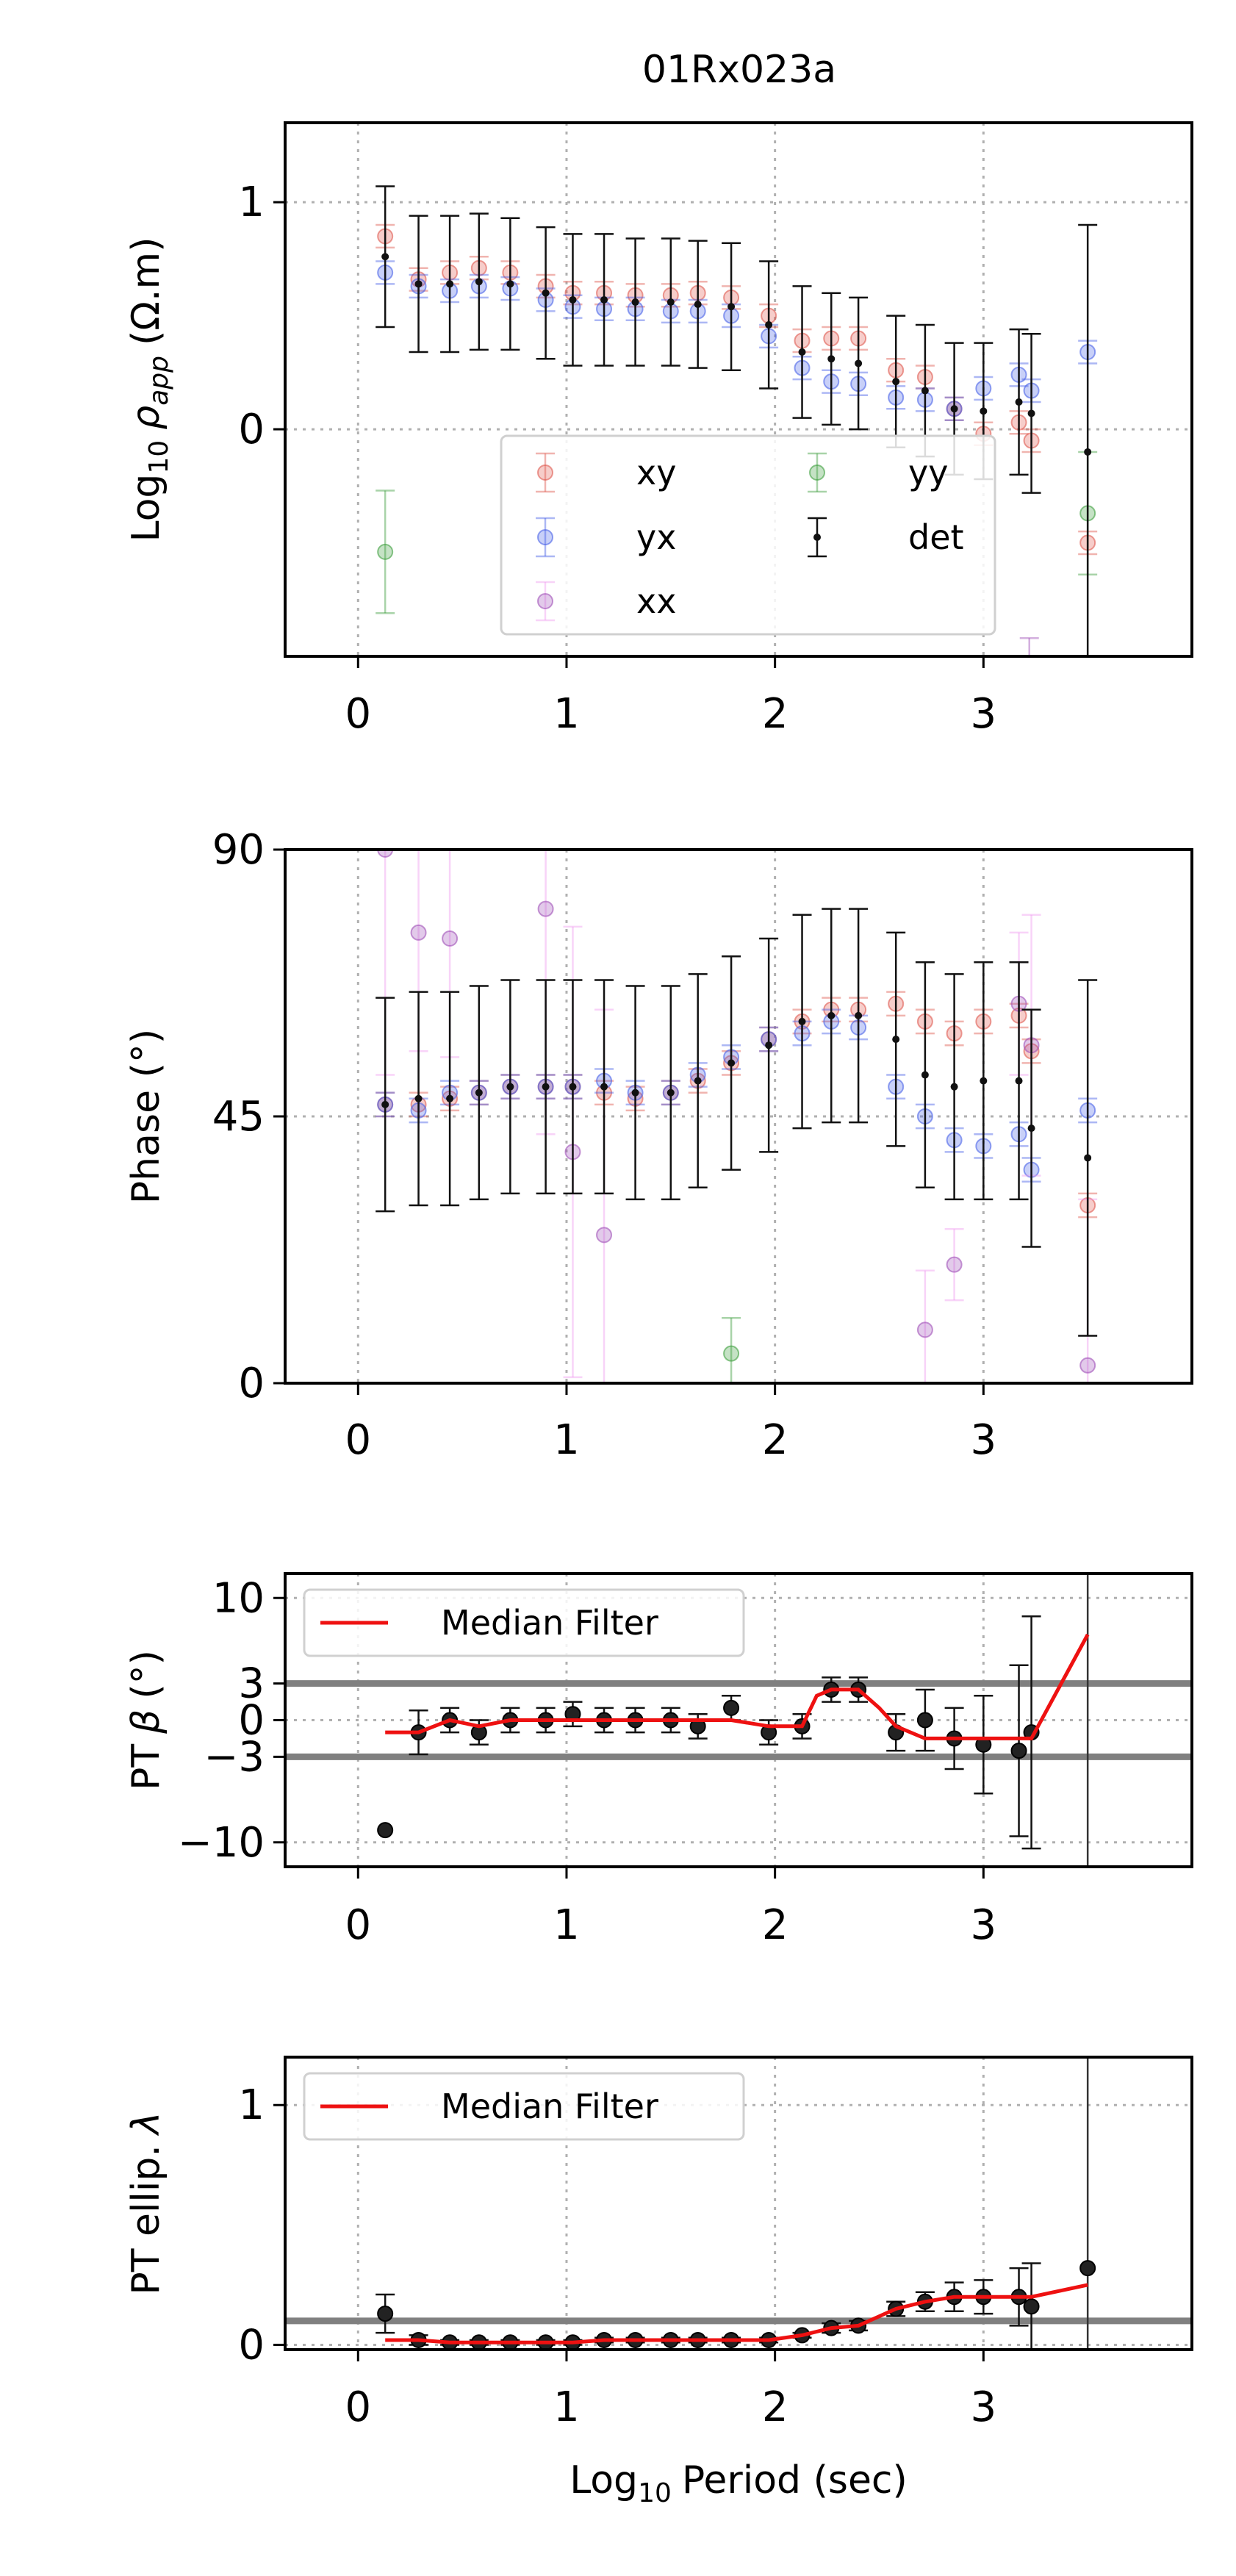  Describe the element at coordinates (795, 2480) in the screenshot. I see `x-axis-label-rest: Period (sec)` at that location.